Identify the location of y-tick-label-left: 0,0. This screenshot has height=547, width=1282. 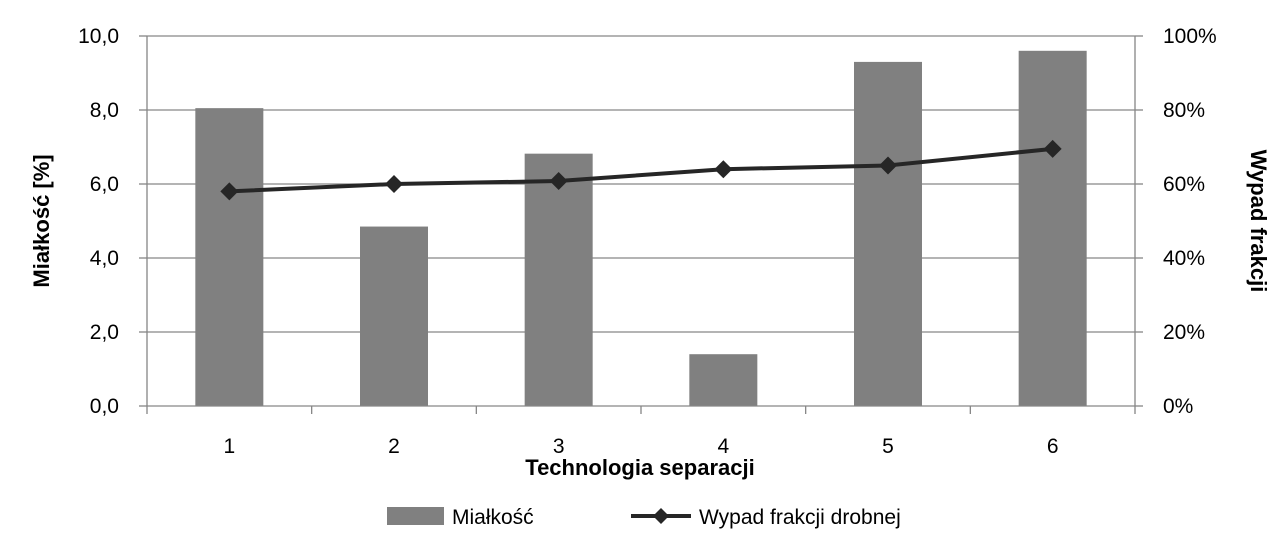
(104, 406).